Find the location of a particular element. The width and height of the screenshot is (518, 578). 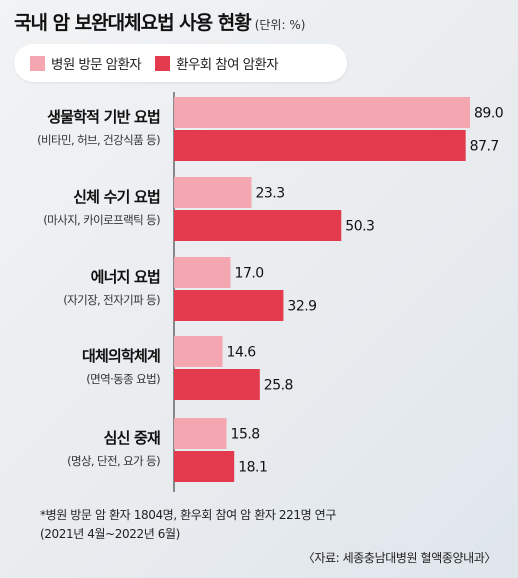

value-label-hospital: 23.3 is located at coordinates (269, 194).